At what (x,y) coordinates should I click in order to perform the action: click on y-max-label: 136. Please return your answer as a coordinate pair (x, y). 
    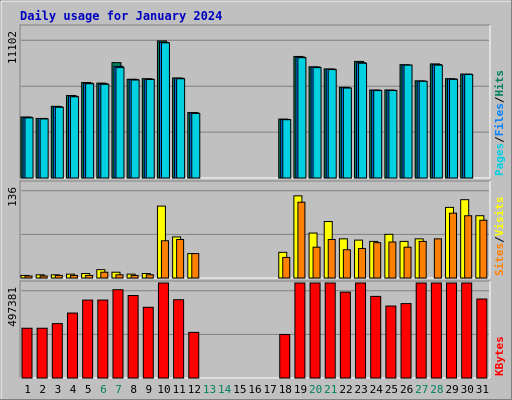
    Looking at the image, I should click on (12, 197).